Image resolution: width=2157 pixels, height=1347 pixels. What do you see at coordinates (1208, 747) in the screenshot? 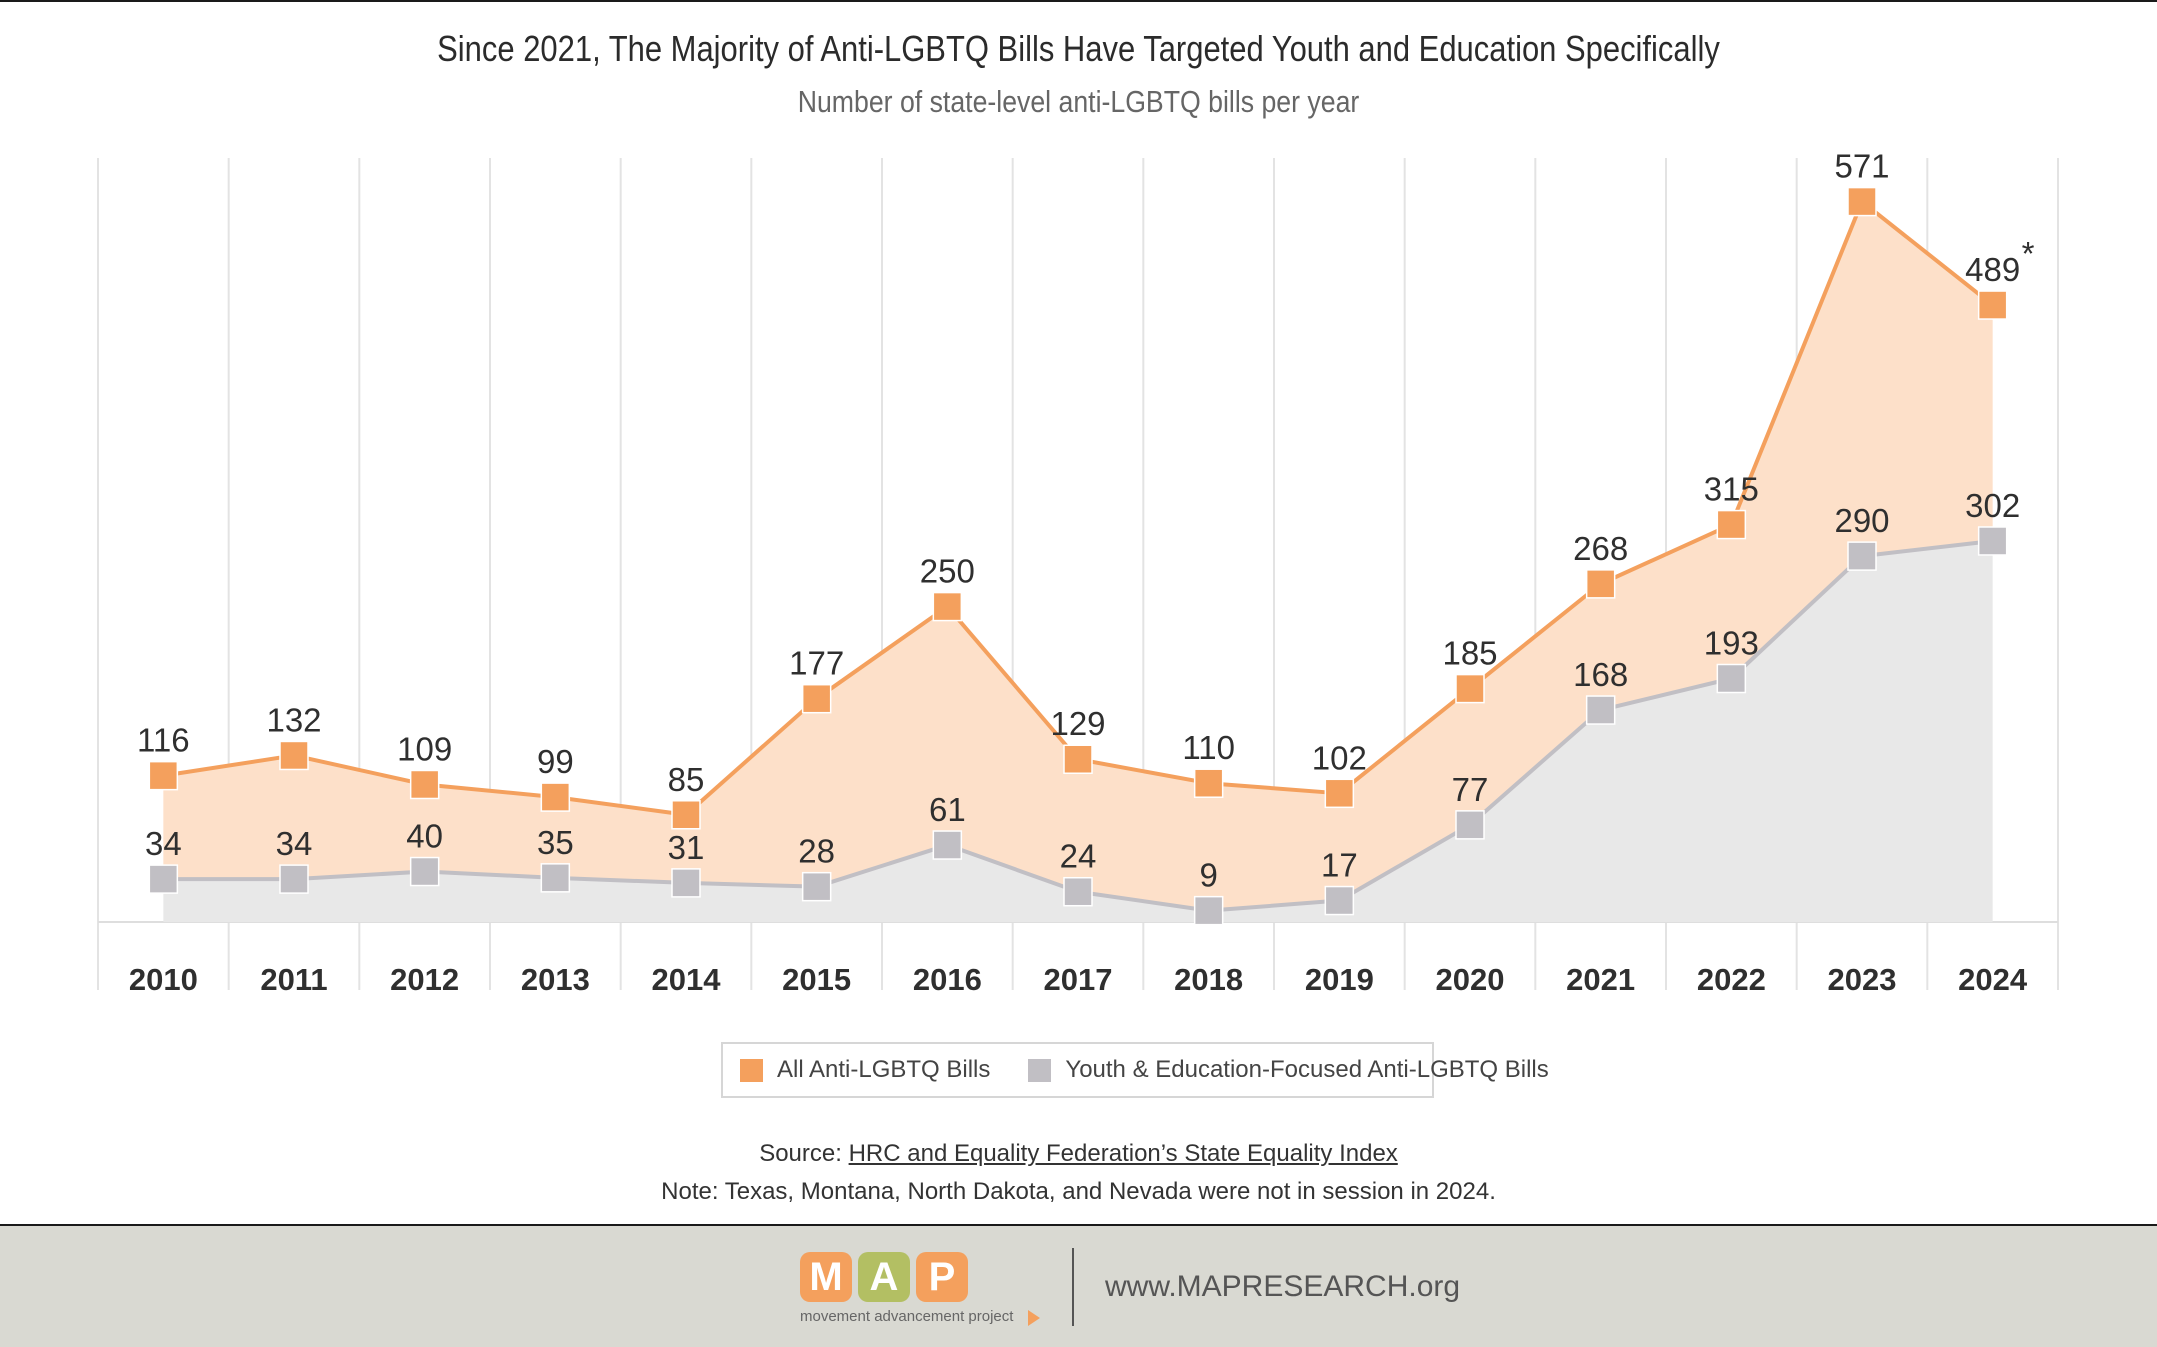
I see `value-label-all-2018: 110` at bounding box center [1208, 747].